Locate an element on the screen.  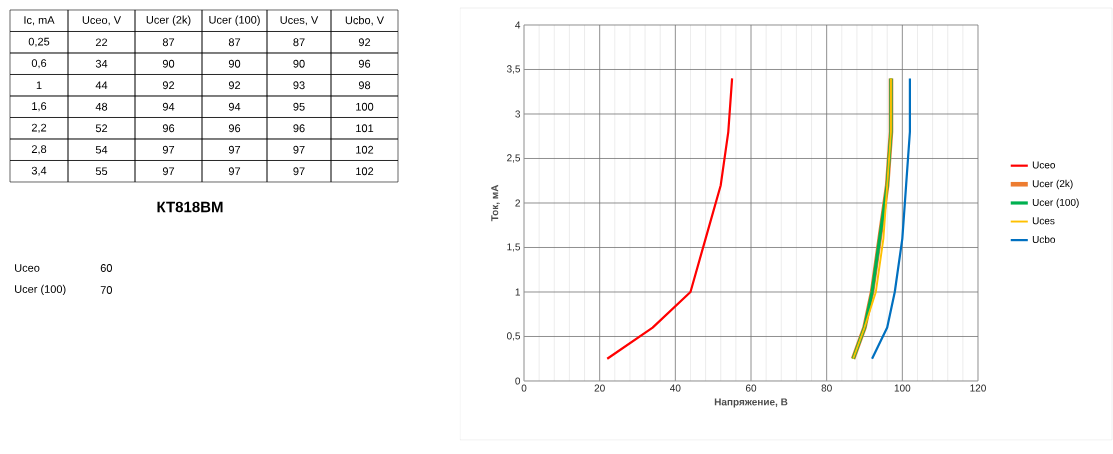
text: 3,4 is located at coordinates (39, 171).